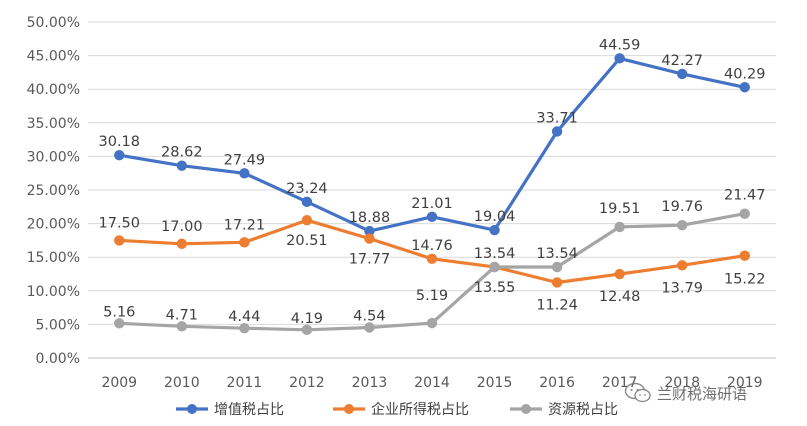 This screenshot has width=807, height=426. I want to click on y-tick-label: 40.00%, so click(53, 90).